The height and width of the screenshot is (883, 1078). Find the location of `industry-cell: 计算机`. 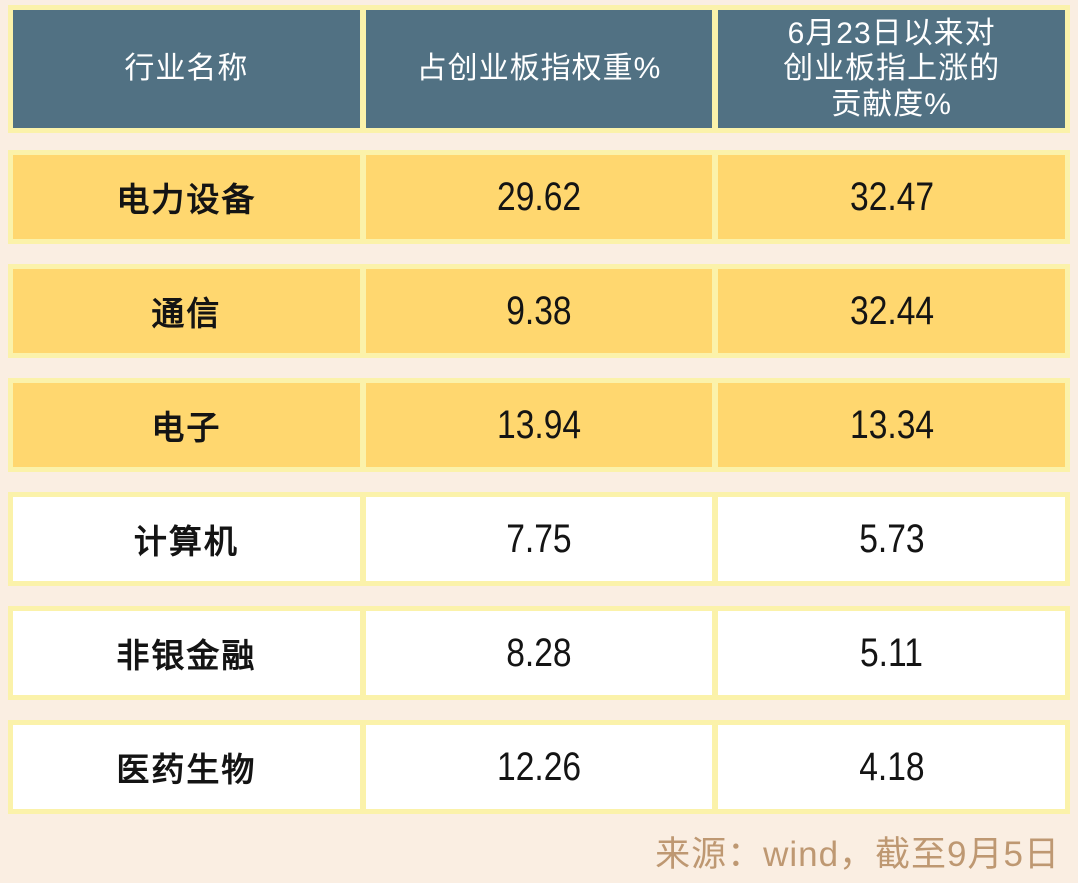

industry-cell: 计算机 is located at coordinates (186, 539).